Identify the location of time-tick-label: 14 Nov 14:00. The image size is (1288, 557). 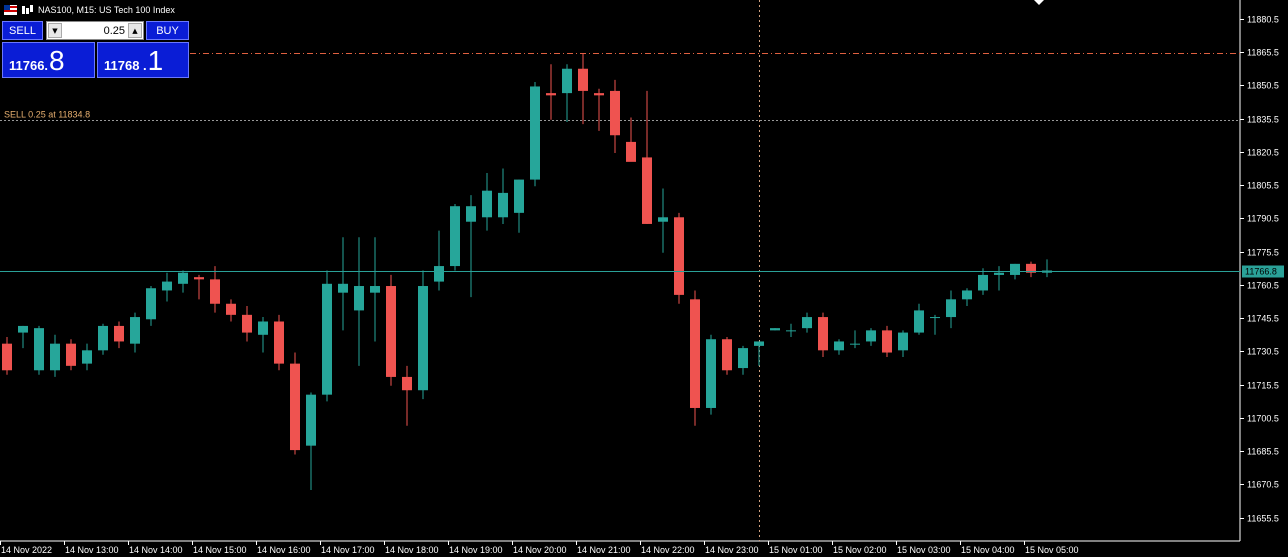
(156, 550).